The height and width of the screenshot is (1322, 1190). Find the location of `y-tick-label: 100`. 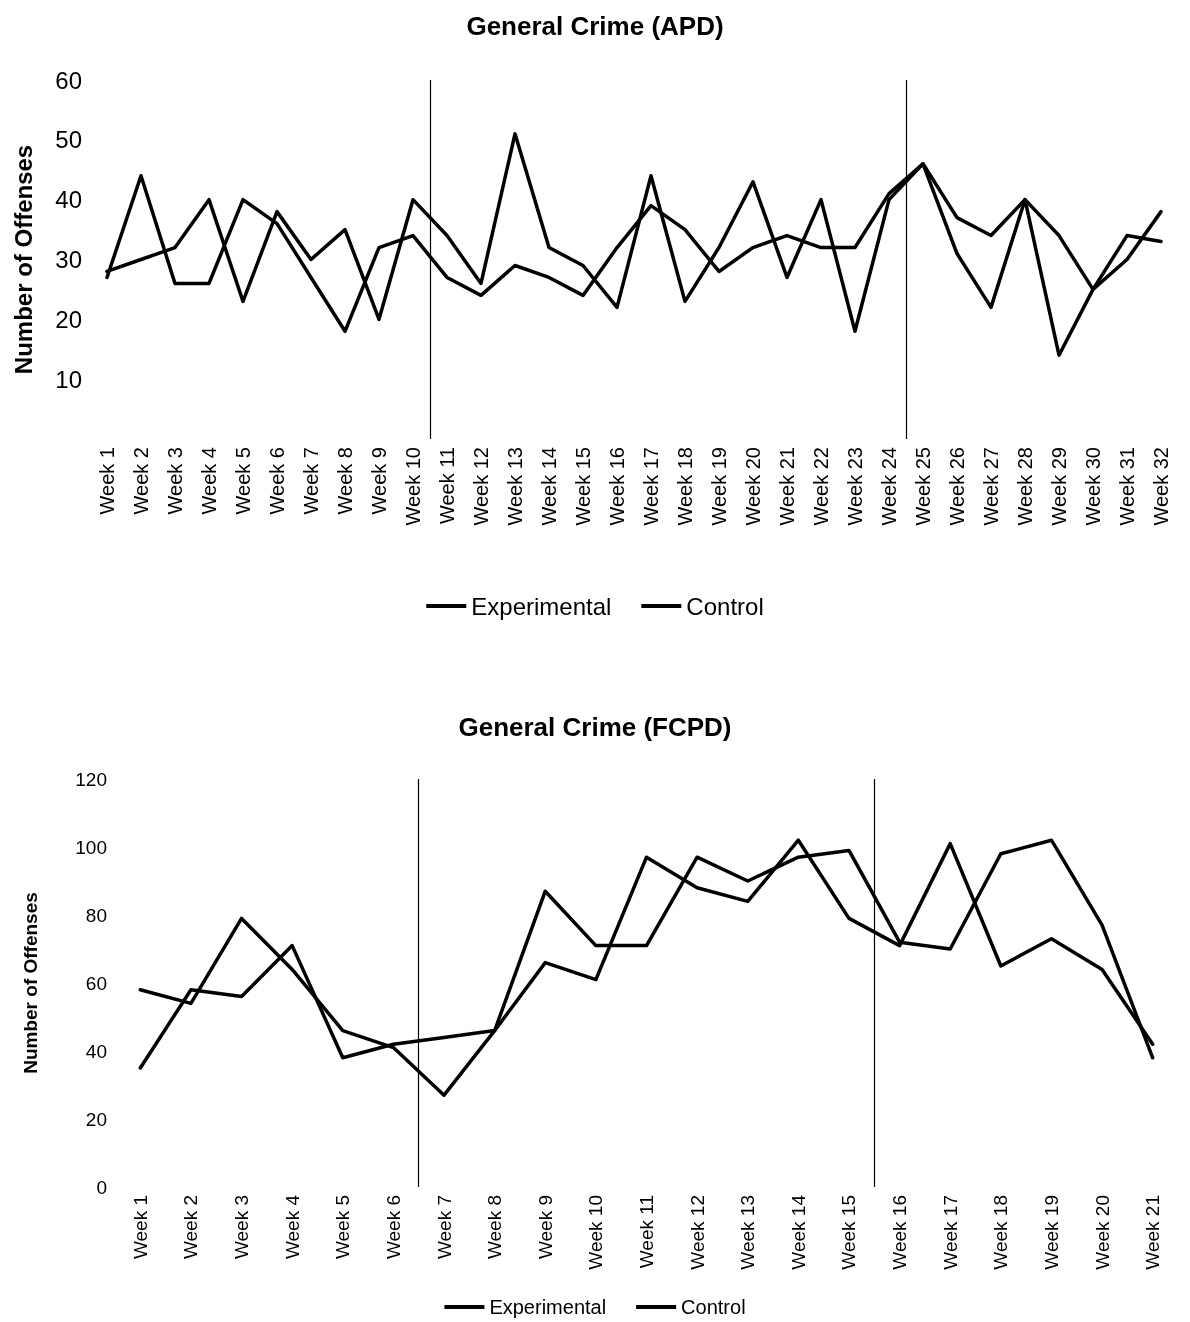

y-tick-label: 100 is located at coordinates (91, 847).